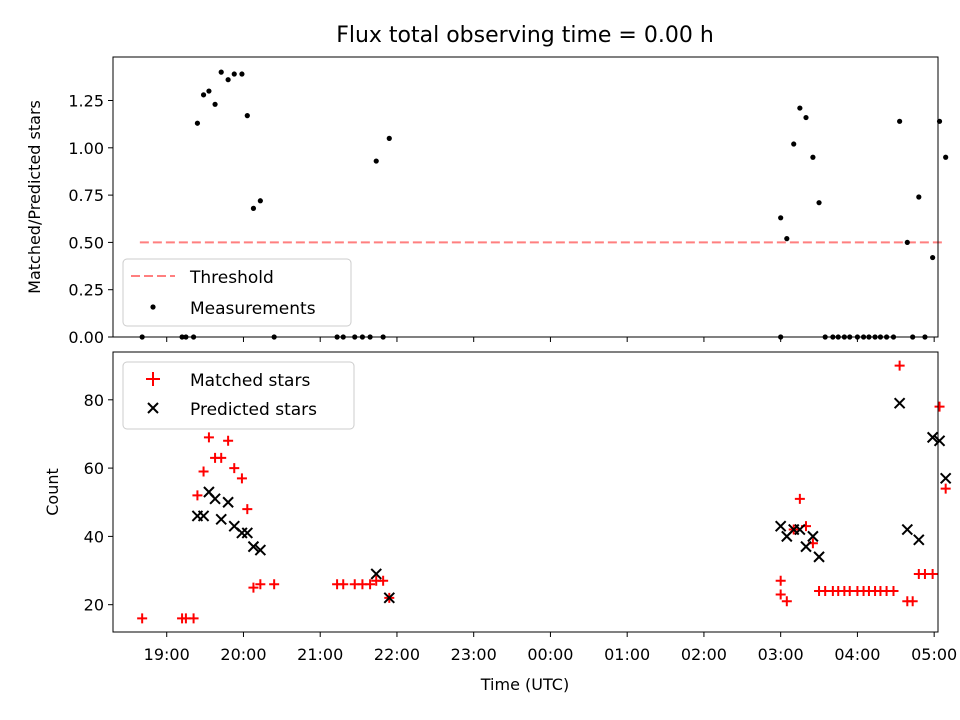  Describe the element at coordinates (86, 290) in the screenshot. I see `top-y-tick-label: 0.25` at that location.